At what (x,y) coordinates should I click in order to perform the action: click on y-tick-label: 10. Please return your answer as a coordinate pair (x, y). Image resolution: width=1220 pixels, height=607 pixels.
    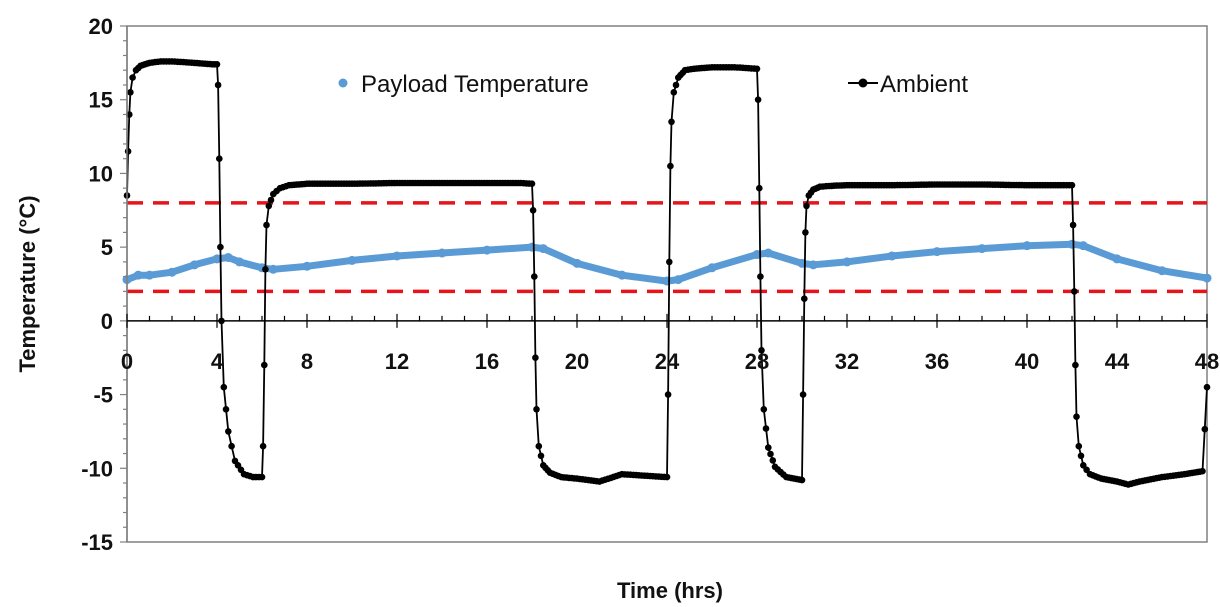
    Looking at the image, I should click on (101, 173).